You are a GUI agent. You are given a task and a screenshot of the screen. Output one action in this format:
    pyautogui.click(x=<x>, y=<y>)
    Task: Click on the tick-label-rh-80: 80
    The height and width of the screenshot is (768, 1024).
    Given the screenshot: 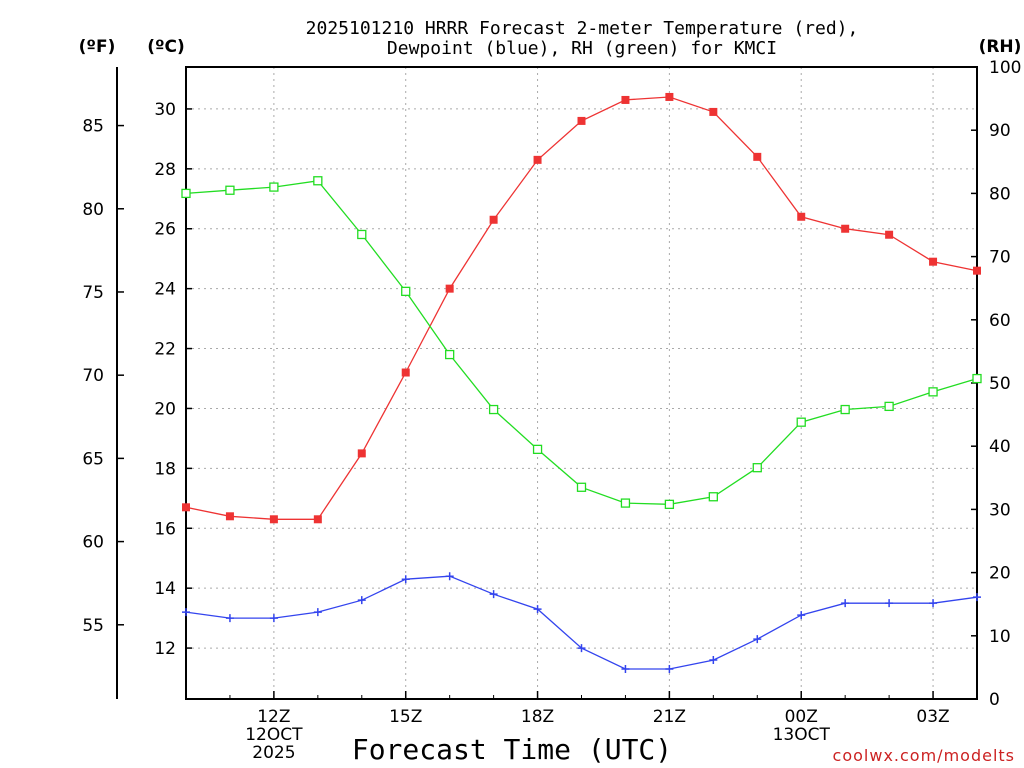 What is the action you would take?
    pyautogui.click(x=1000, y=194)
    